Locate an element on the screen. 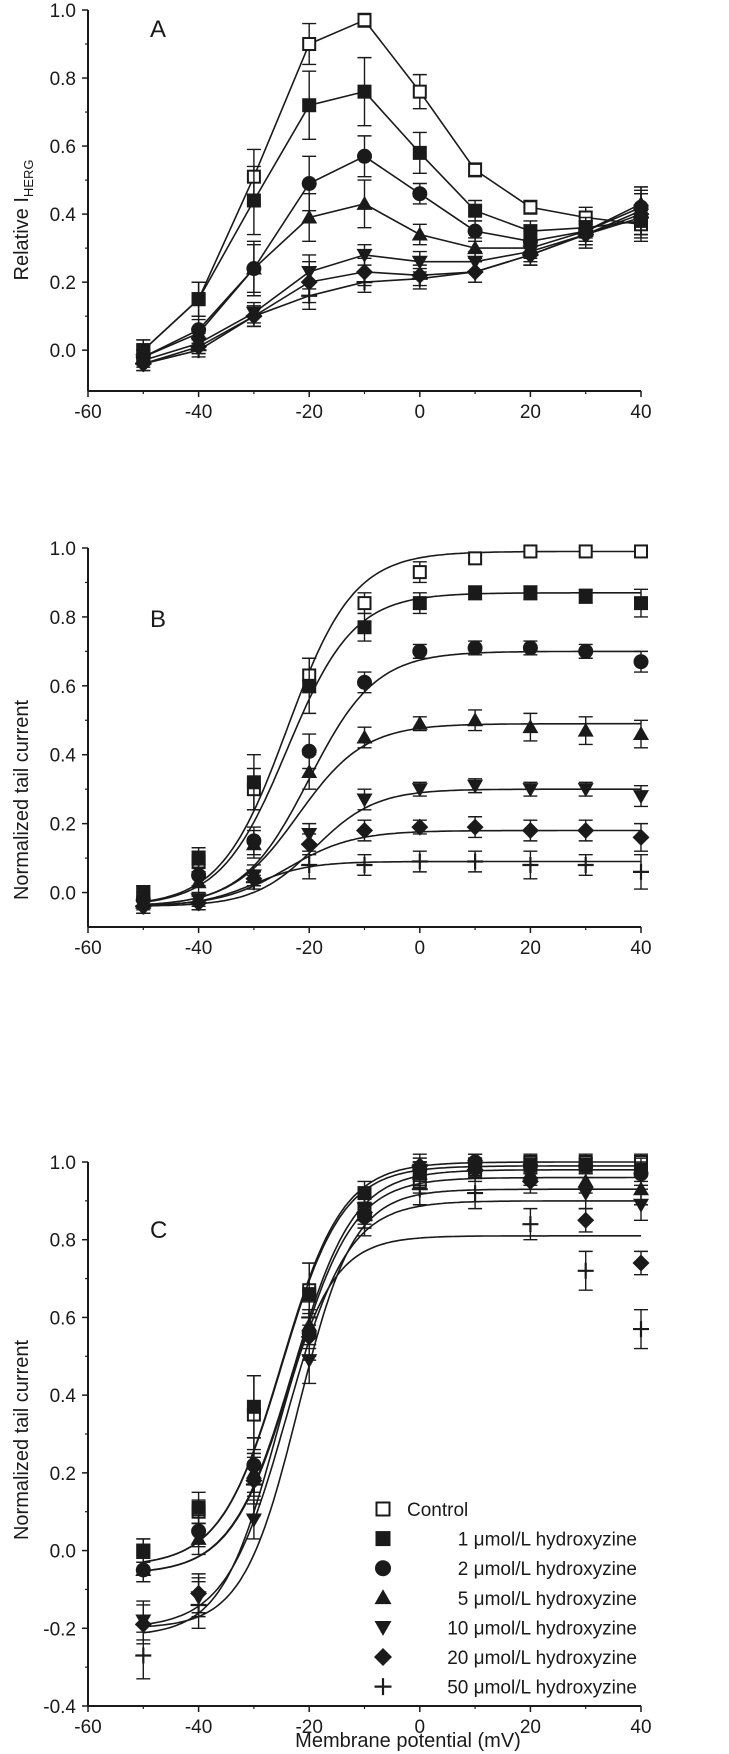 Image resolution: width=729 pixels, height=1754 pixels. legend-marker-diamond is located at coordinates (383, 1657).